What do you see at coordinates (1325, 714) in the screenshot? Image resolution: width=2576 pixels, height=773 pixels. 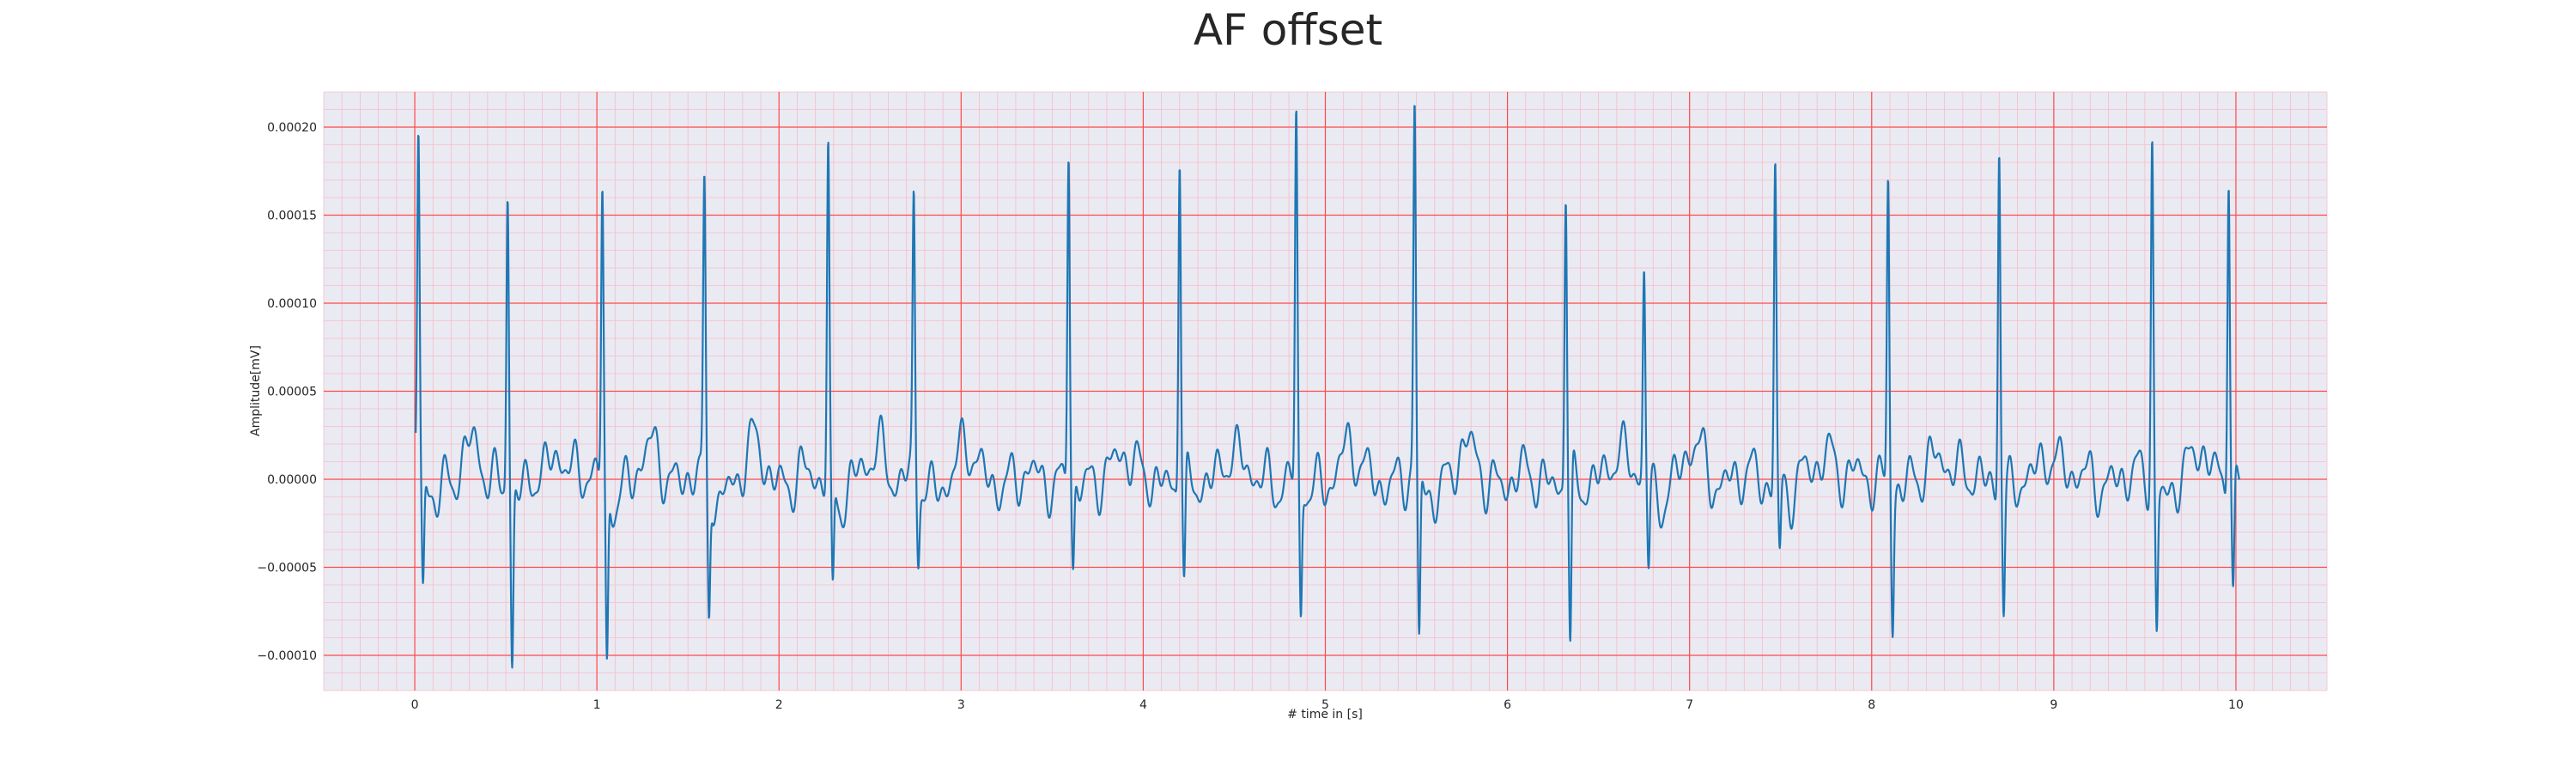 I see `x-axis-label: # time in [s]` at bounding box center [1325, 714].